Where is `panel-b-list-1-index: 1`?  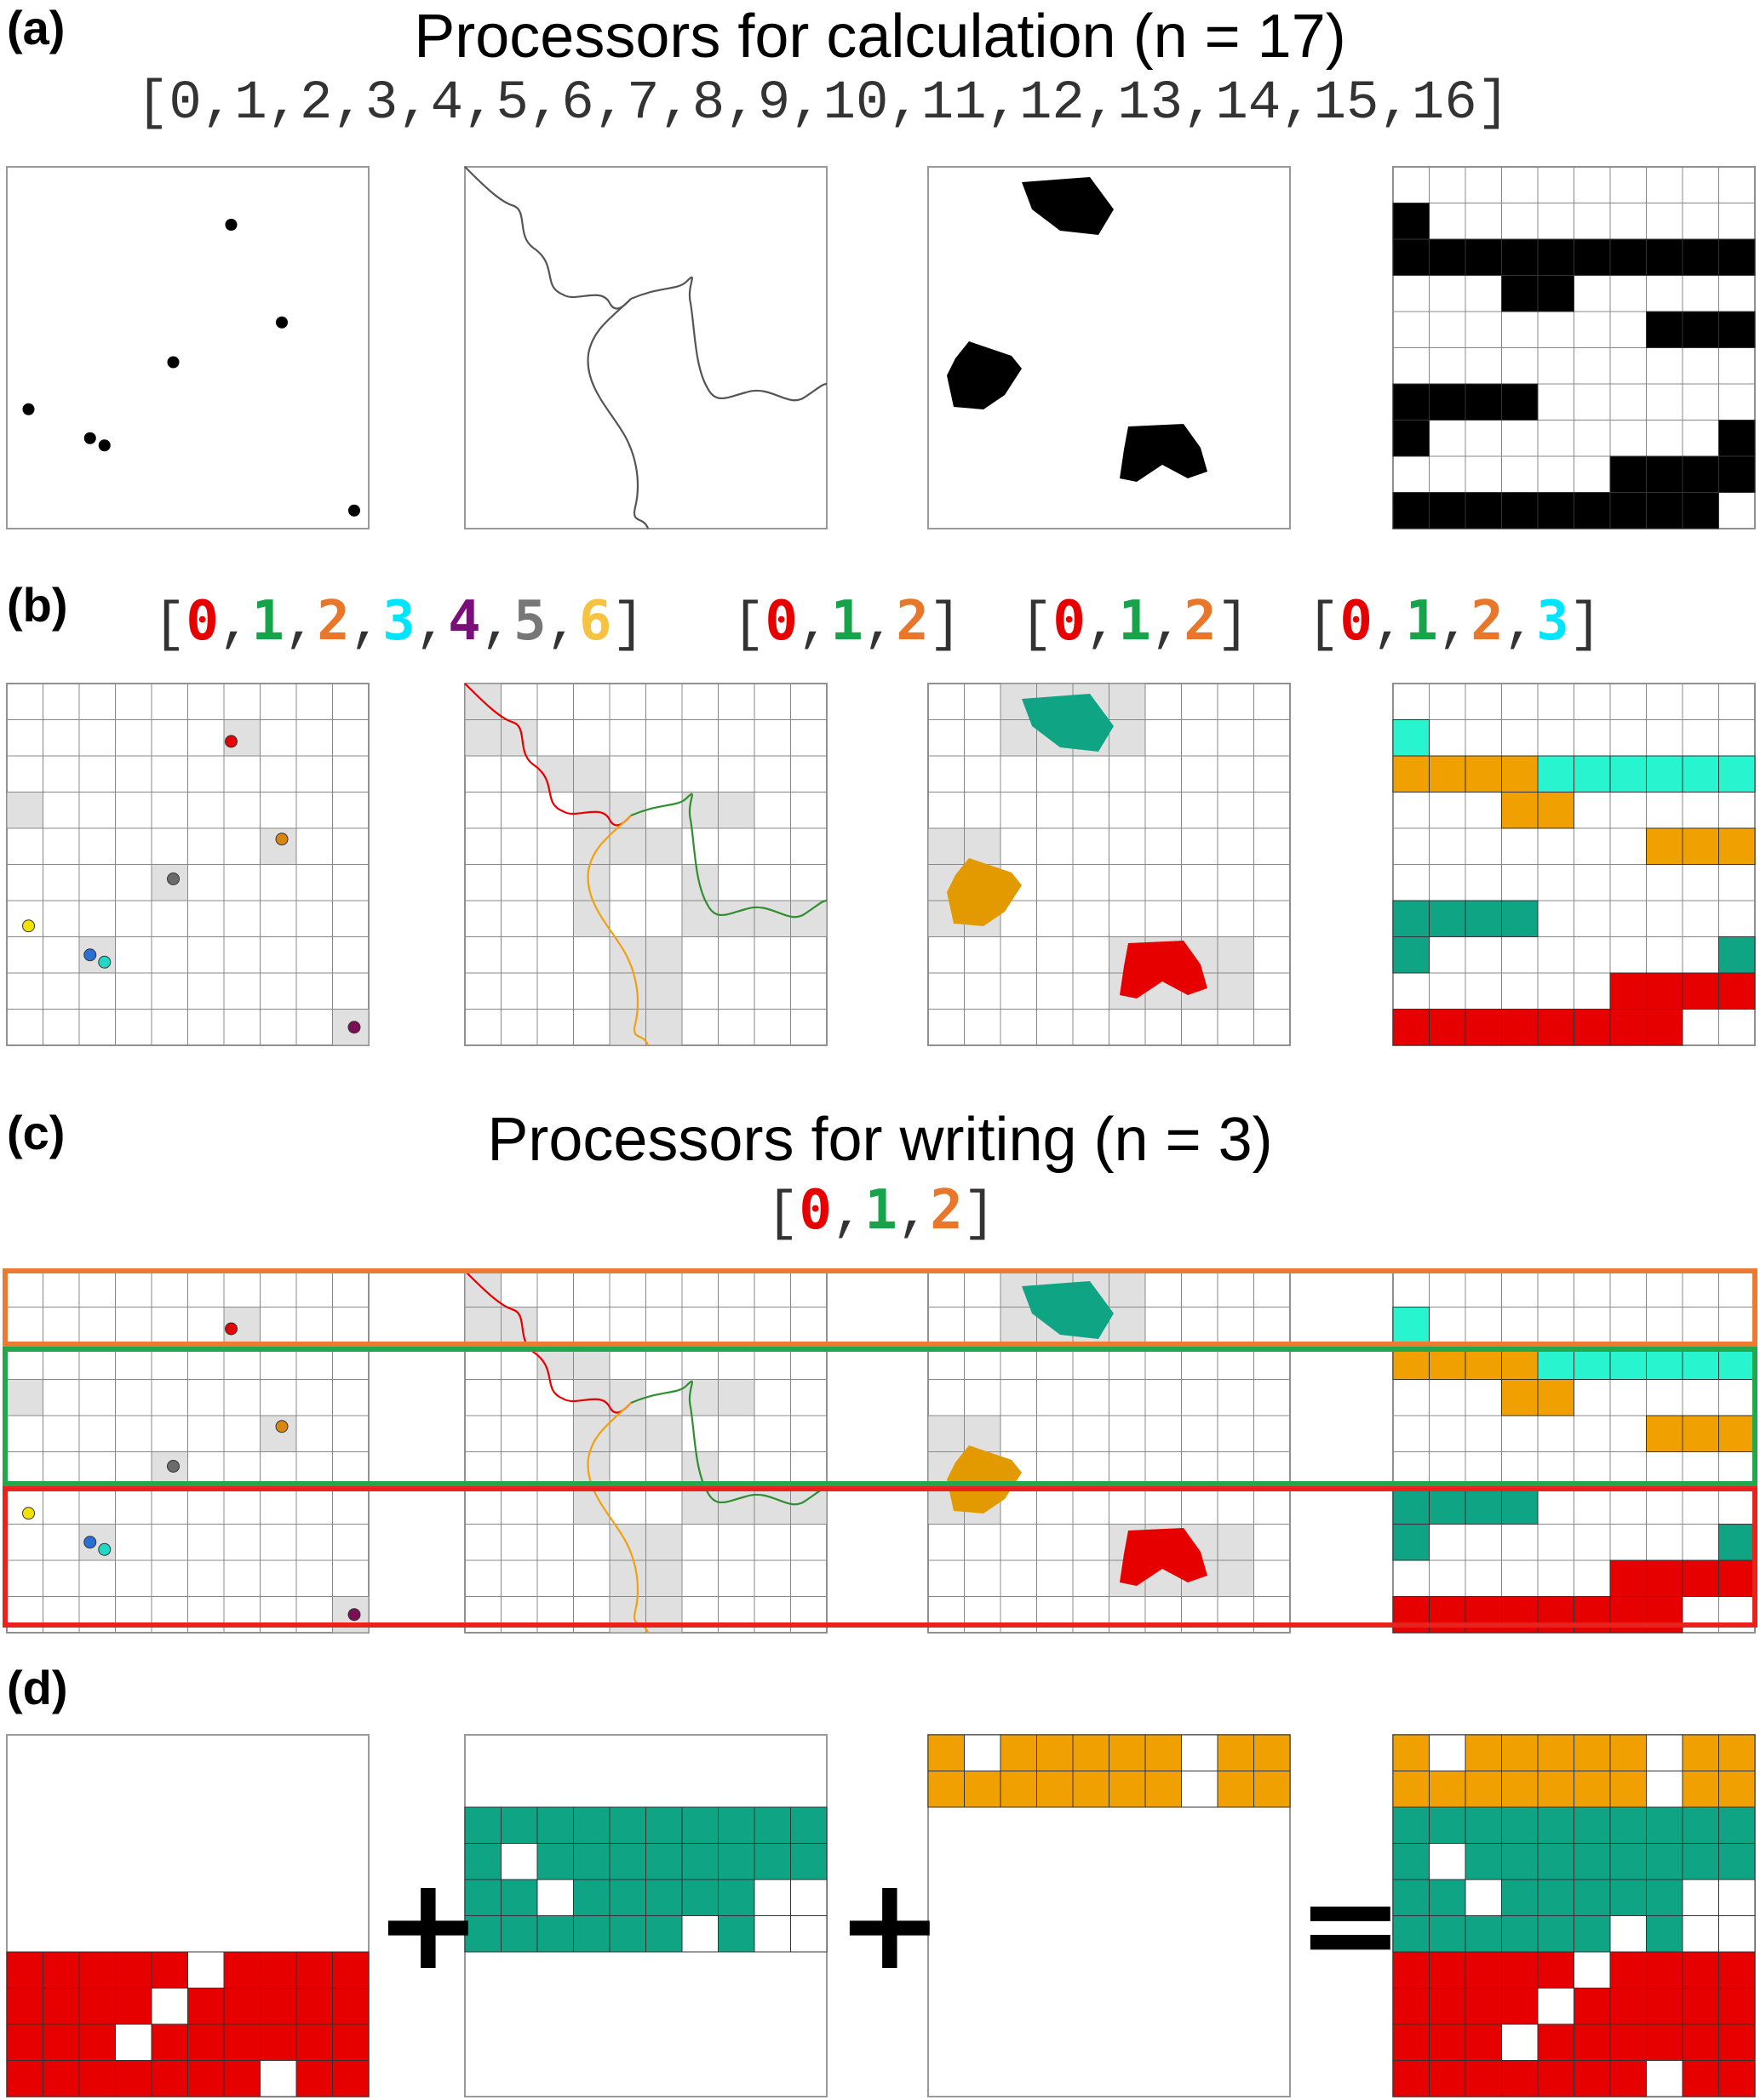
panel-b-list-1-index: 1 is located at coordinates (846, 621).